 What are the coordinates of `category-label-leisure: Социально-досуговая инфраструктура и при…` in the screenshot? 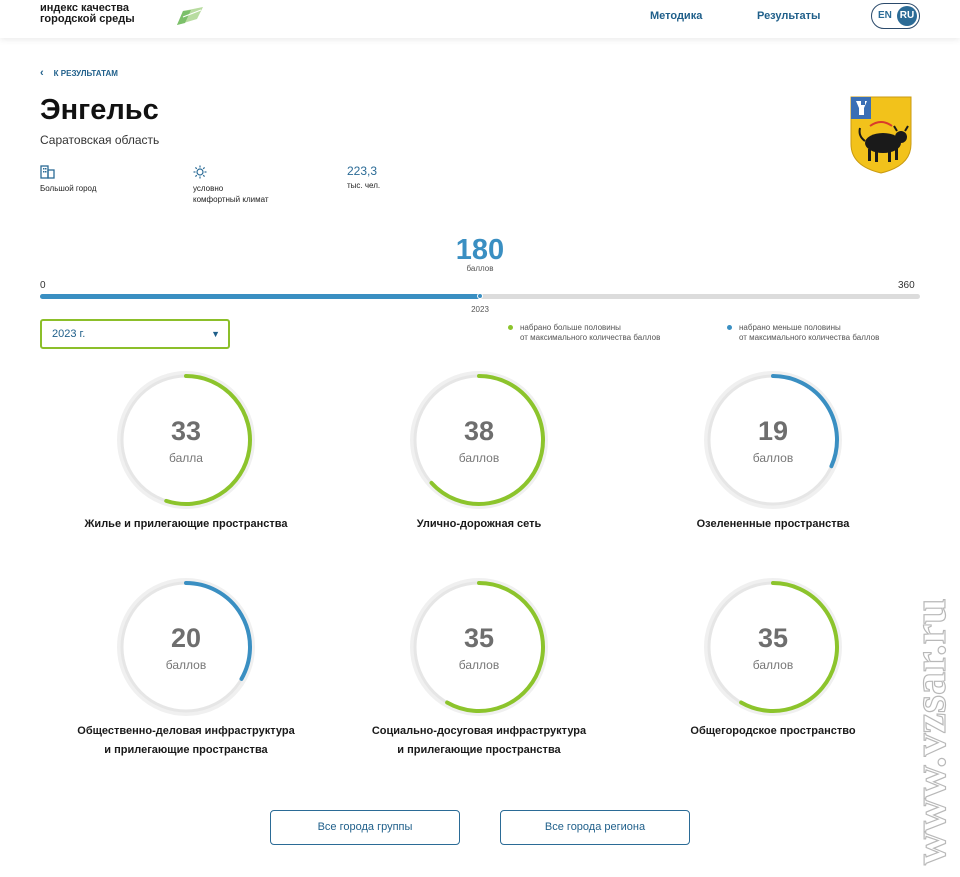 It's located at (479, 741).